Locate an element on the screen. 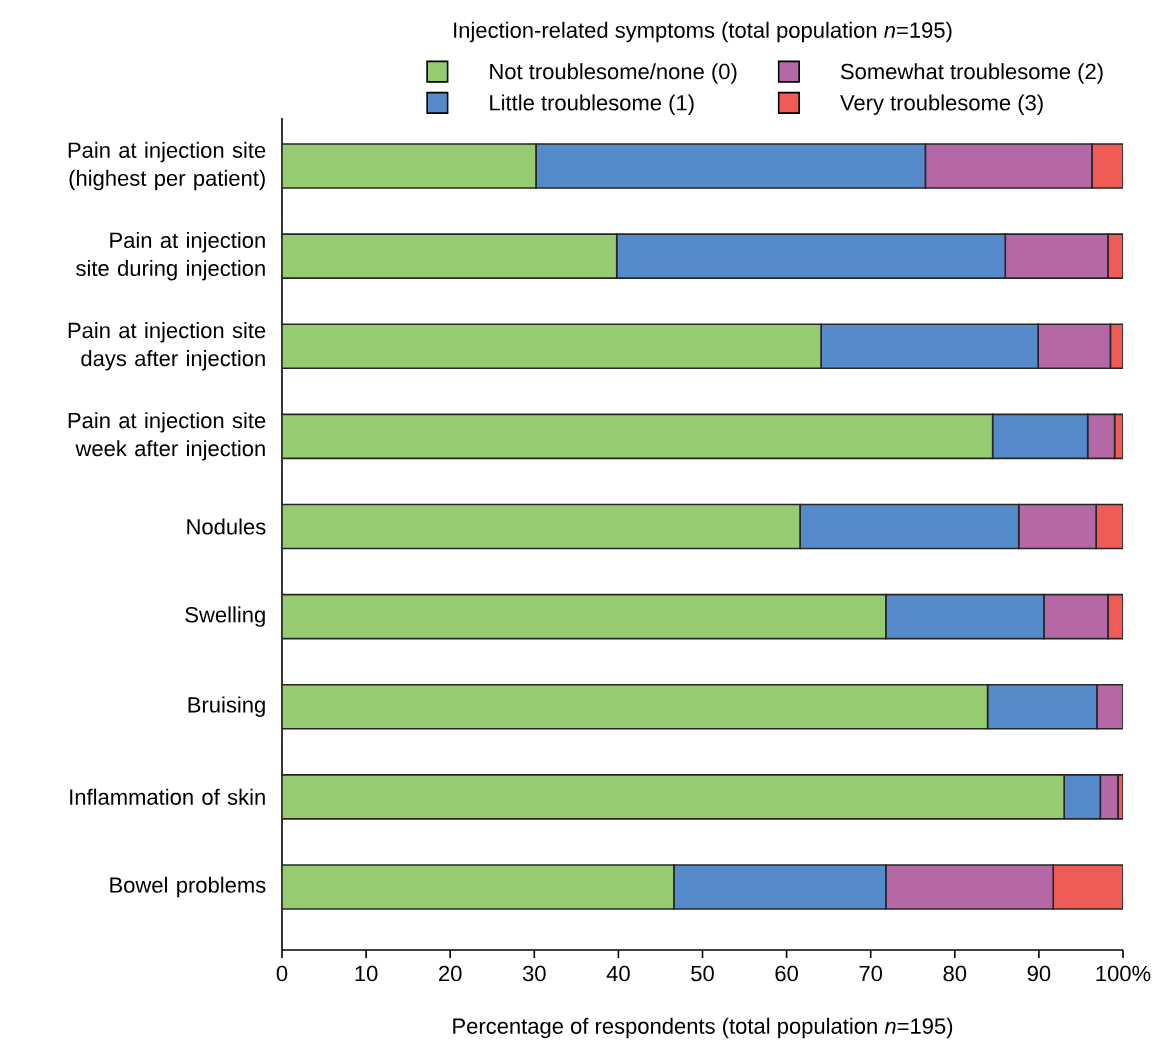 The width and height of the screenshot is (1157, 1041). x-tick-label: 20 is located at coordinates (450, 973).